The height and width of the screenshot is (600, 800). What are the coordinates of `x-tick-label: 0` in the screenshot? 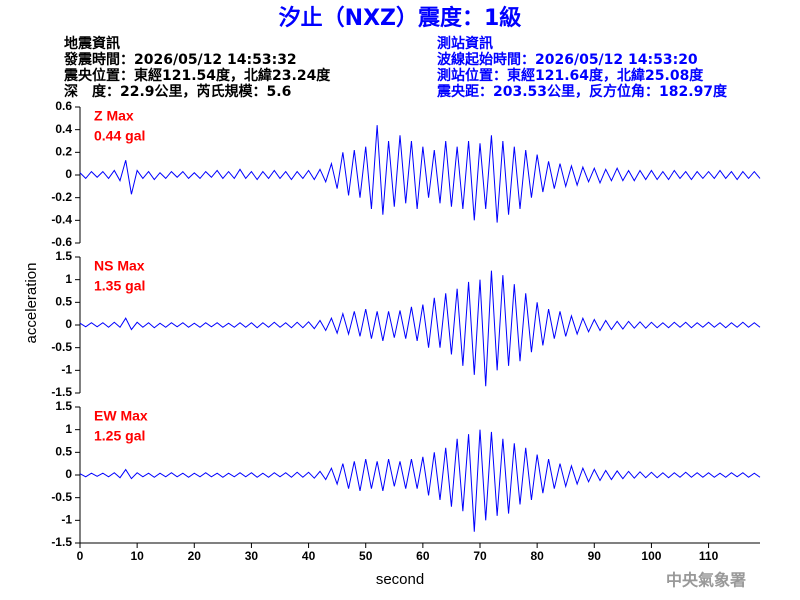 It's located at (80, 556).